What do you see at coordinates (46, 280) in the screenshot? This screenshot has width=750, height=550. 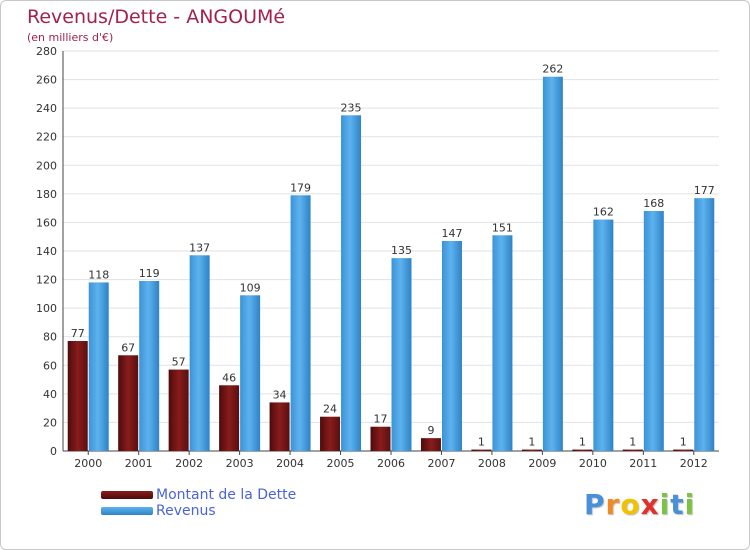 I see `y-tick-label: 120` at bounding box center [46, 280].